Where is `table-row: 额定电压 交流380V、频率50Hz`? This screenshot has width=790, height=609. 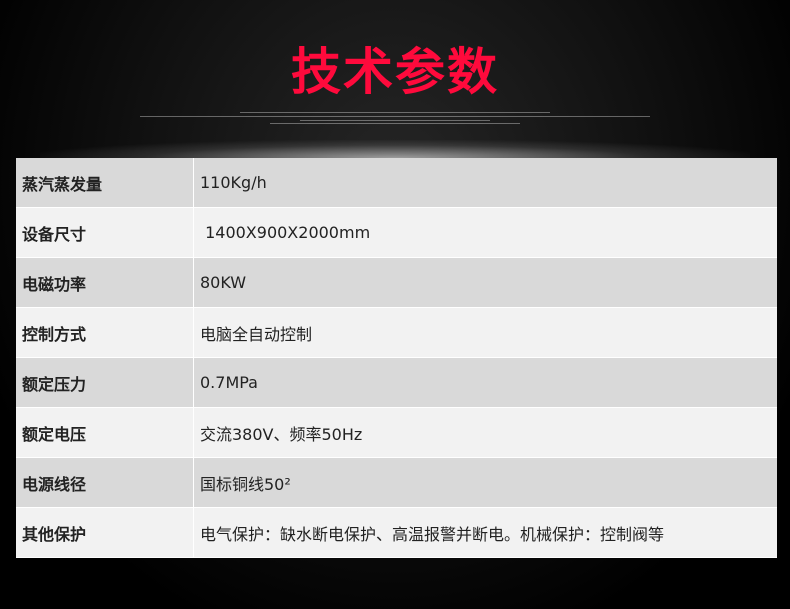
table-row: 额定电压 交流380V、频率50Hz is located at coordinates (396, 432).